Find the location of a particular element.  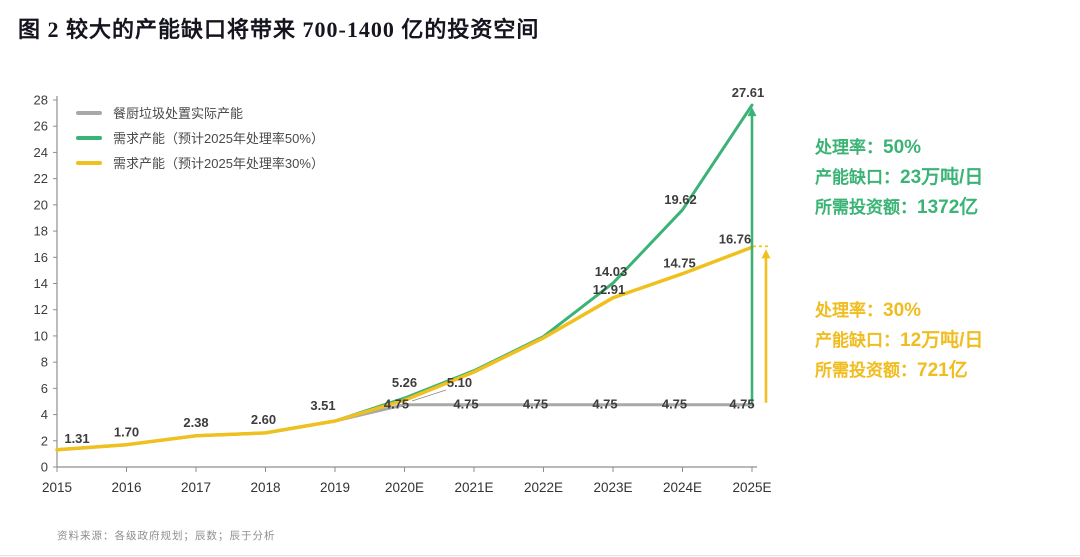

data-label-series0-x9: 4.75 is located at coordinates (674, 404).